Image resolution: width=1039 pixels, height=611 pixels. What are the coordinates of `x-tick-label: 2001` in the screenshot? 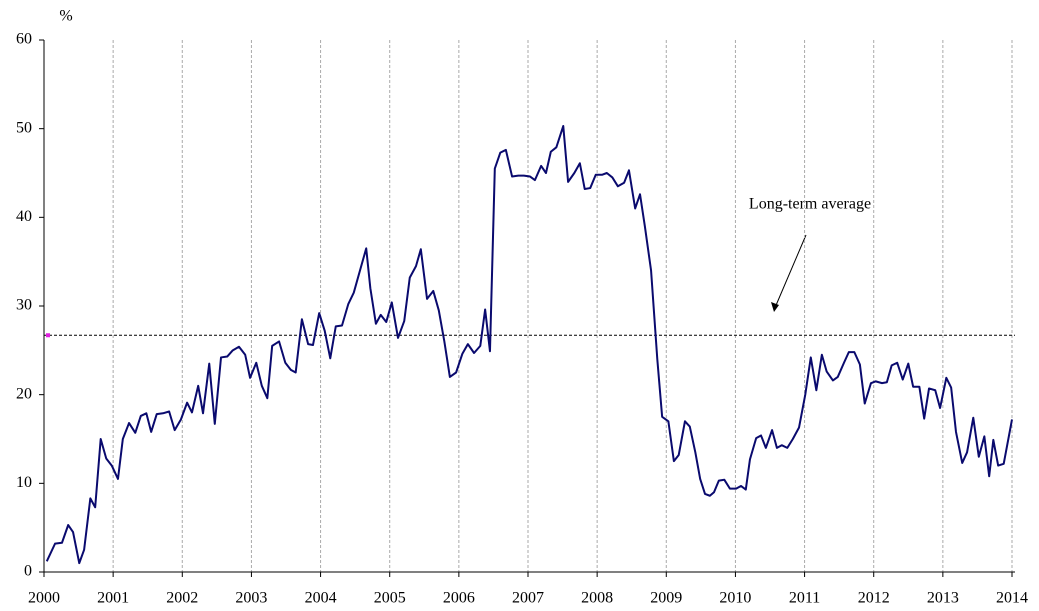 It's located at (113, 598).